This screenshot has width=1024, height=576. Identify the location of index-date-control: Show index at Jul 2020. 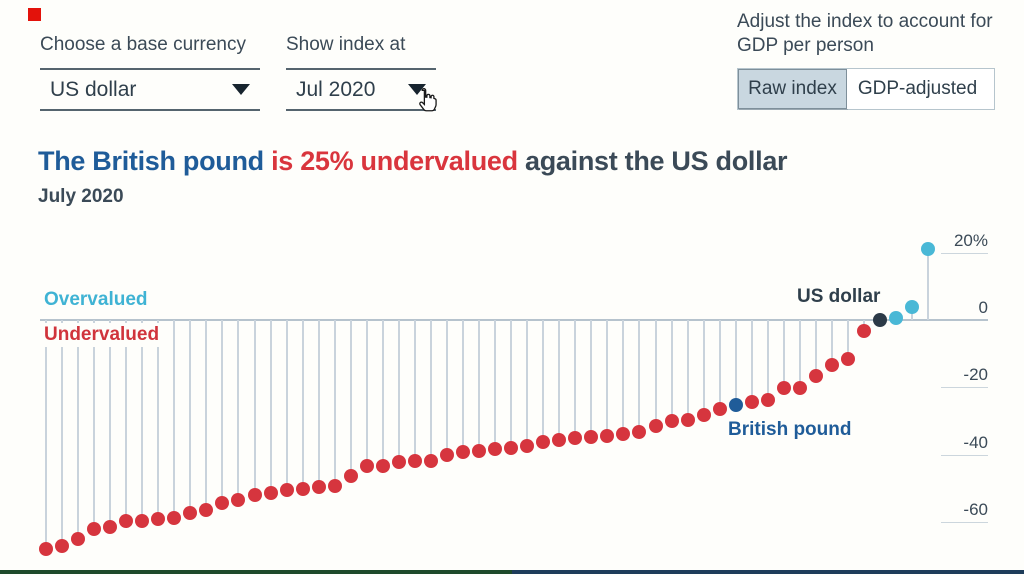
(361, 72).